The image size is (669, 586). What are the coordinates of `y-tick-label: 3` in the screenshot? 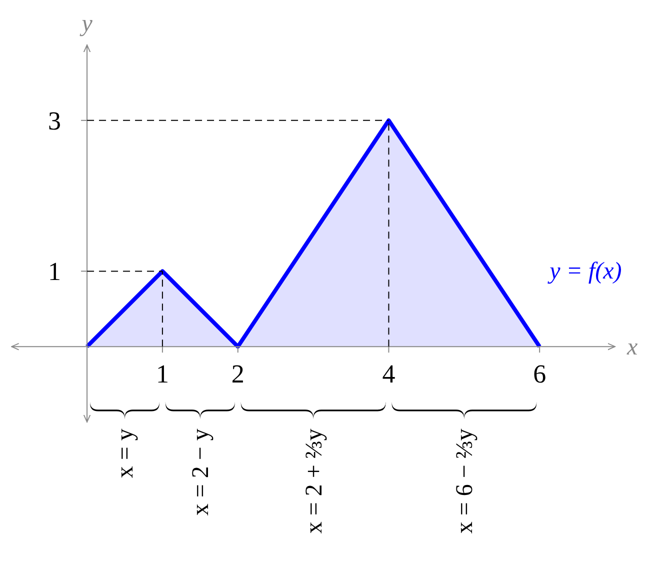 It's located at (55, 121).